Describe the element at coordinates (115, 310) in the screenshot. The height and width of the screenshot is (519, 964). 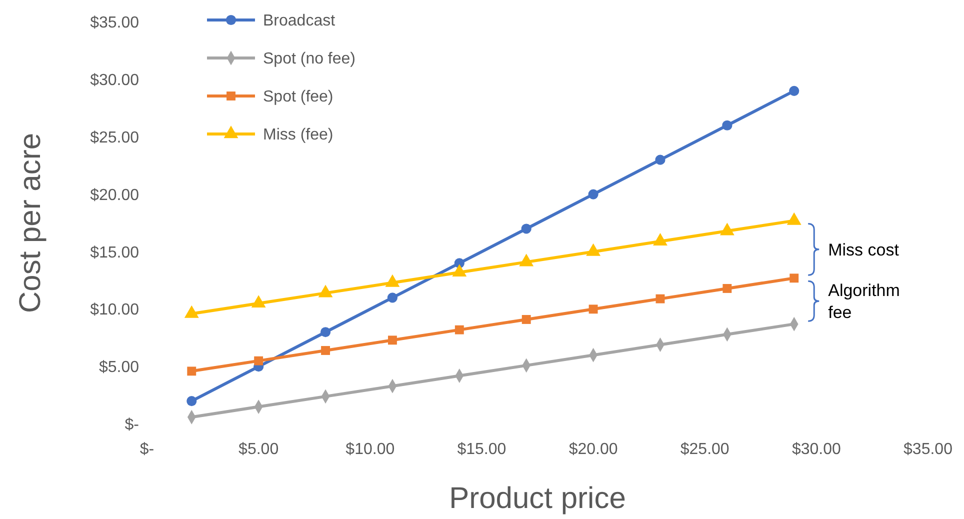
I see `y-tick-label: $10.00` at that location.